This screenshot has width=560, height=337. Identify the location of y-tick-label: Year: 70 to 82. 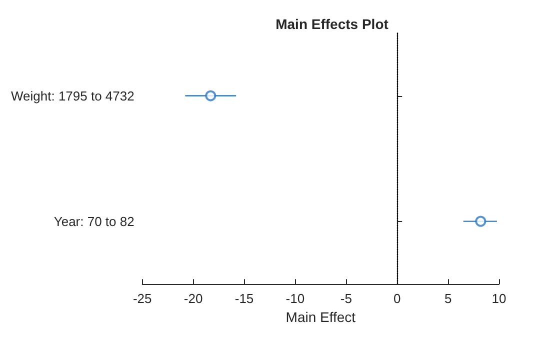
(94, 221).